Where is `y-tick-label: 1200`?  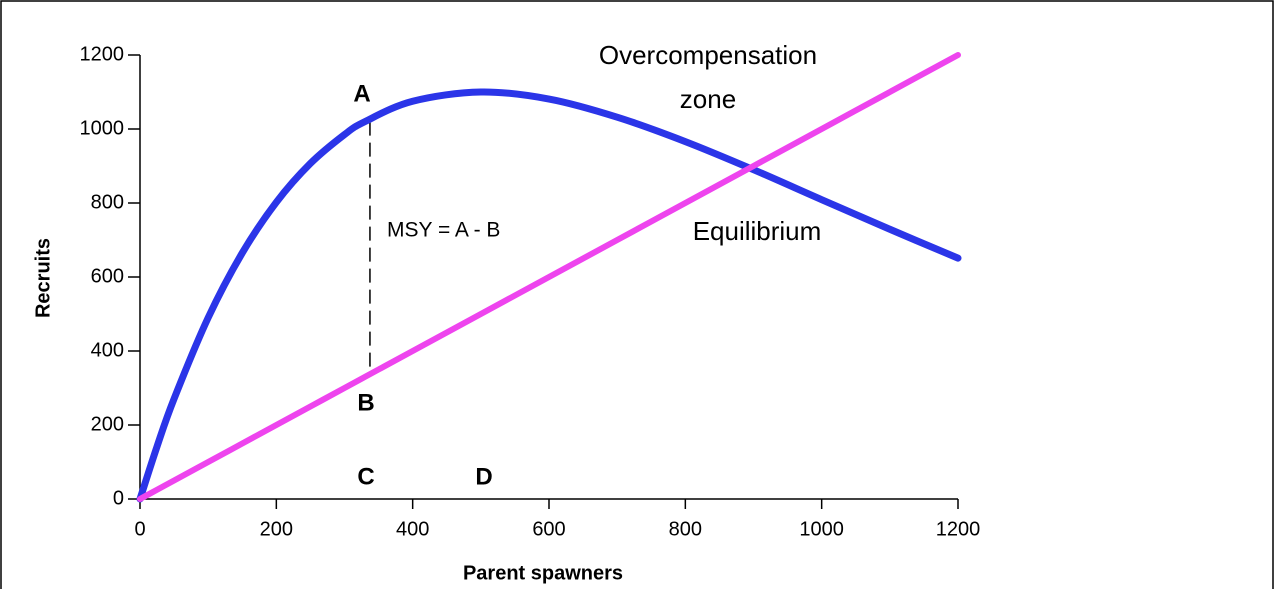
y-tick-label: 1200 is located at coordinates (102, 54).